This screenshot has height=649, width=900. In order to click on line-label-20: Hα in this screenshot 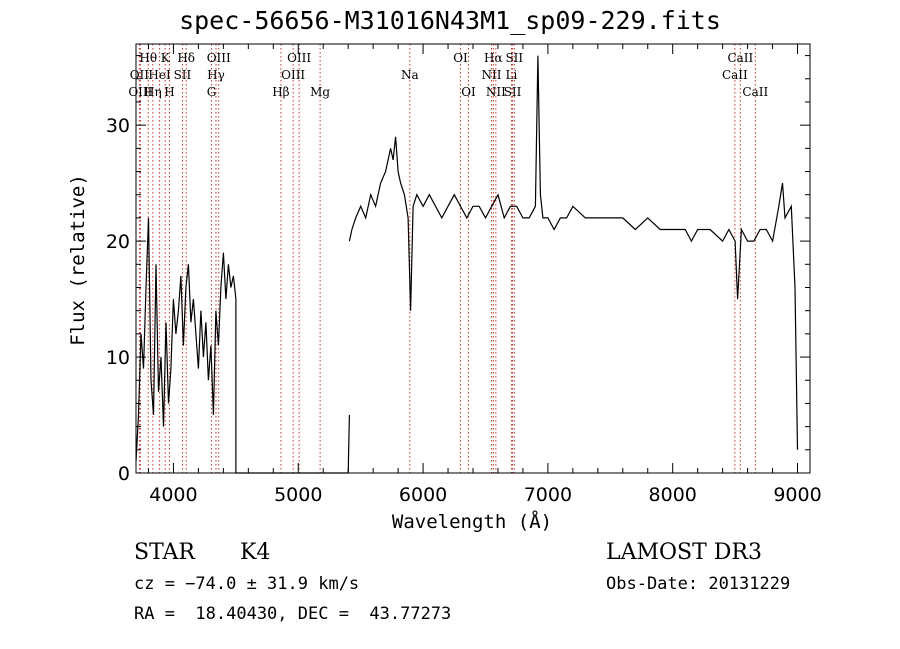, I will do `click(493, 58)`.